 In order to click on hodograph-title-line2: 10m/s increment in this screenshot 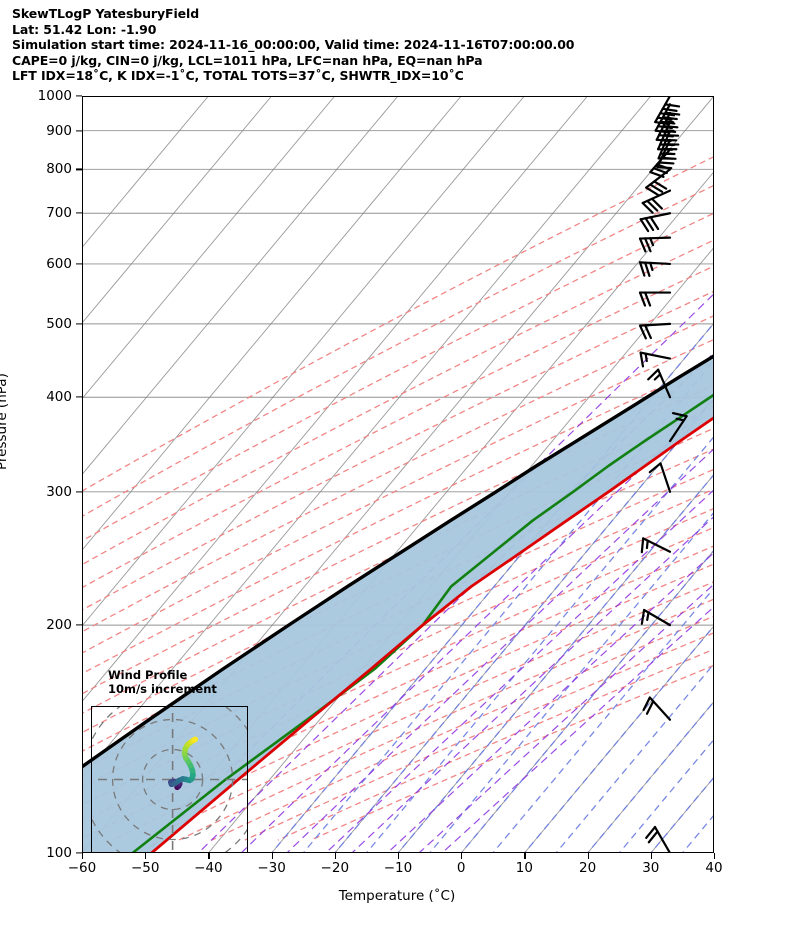, I will do `click(162, 689)`.